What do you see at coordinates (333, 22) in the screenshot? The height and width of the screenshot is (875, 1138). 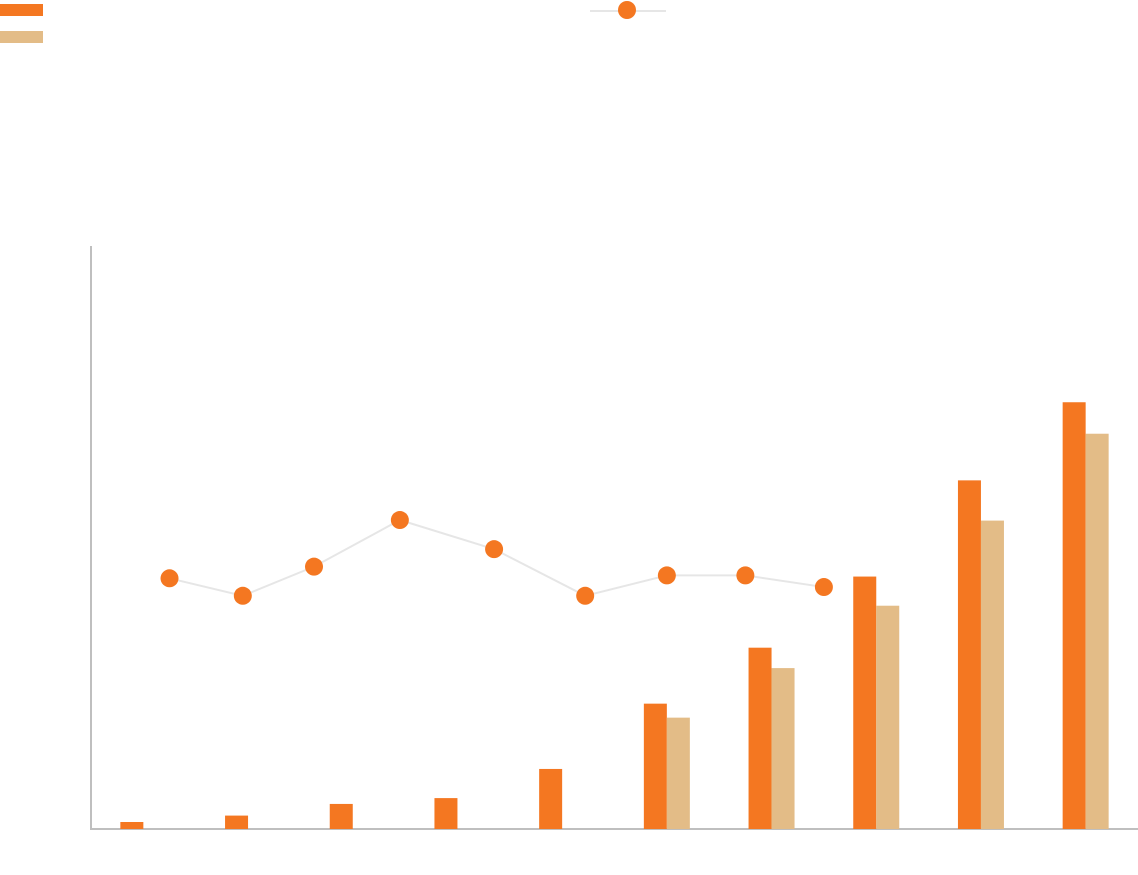 I see `legend` at bounding box center [333, 22].